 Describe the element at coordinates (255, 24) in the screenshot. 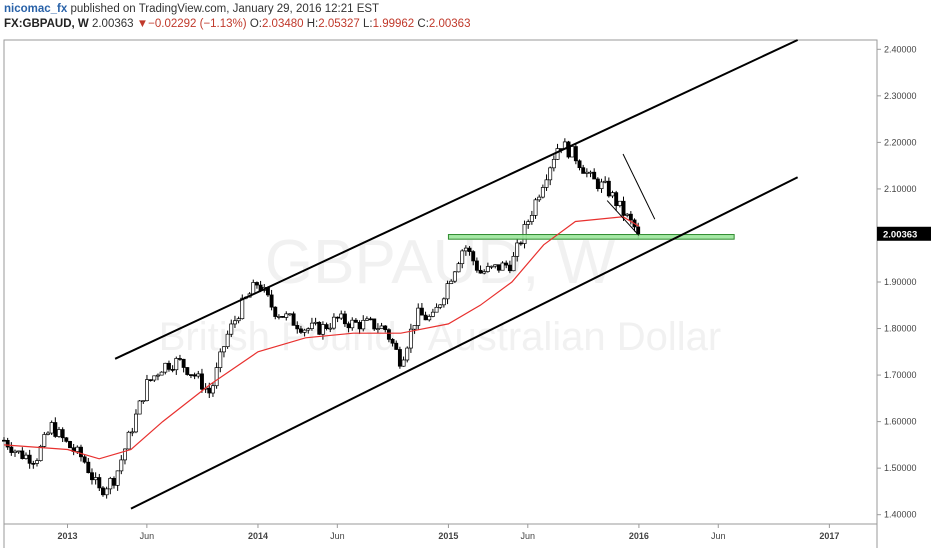

I see `open-label: O:` at that location.